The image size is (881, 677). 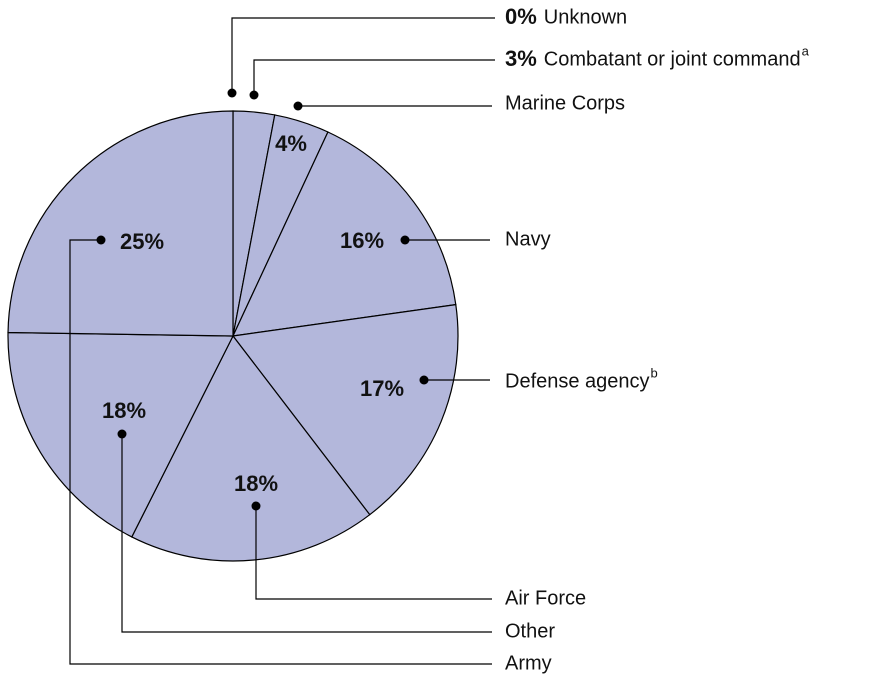 What do you see at coordinates (521, 58) in the screenshot?
I see `value-label: 3%` at bounding box center [521, 58].